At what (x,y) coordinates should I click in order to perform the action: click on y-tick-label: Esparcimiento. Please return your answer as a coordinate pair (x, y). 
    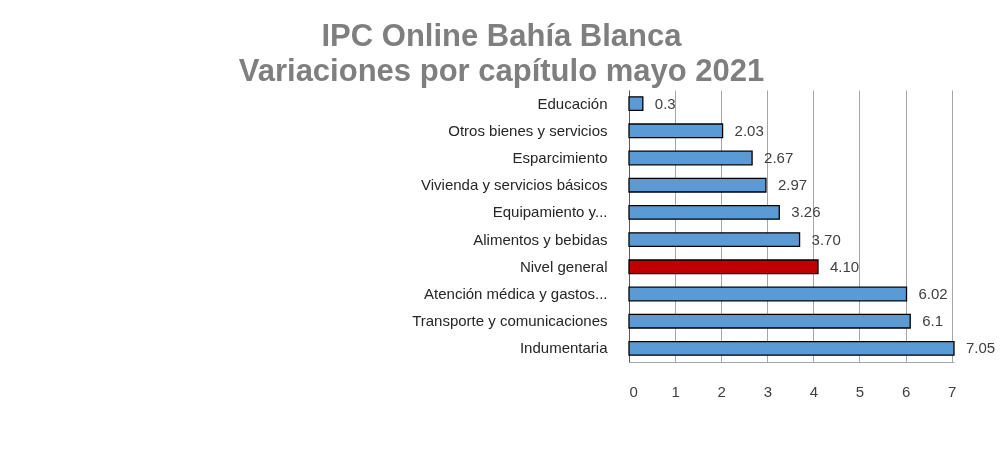
    Looking at the image, I should click on (560, 157).